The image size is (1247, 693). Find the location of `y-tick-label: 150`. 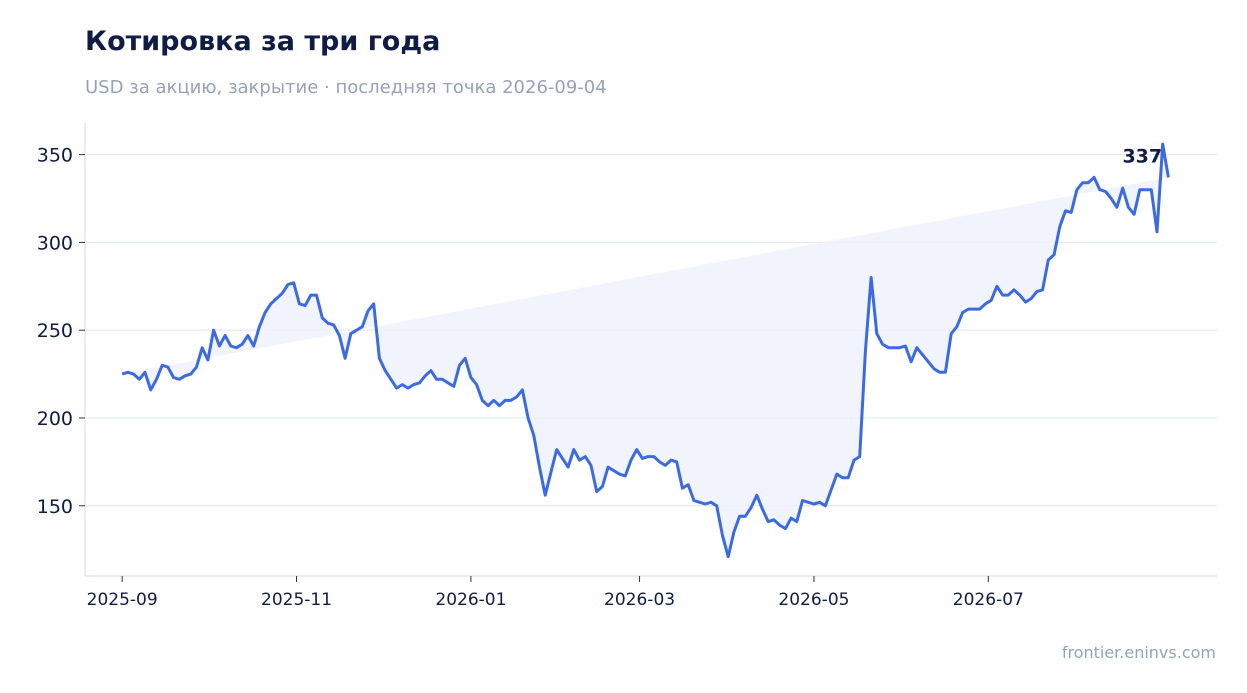

y-tick-label: 150 is located at coordinates (55, 507).